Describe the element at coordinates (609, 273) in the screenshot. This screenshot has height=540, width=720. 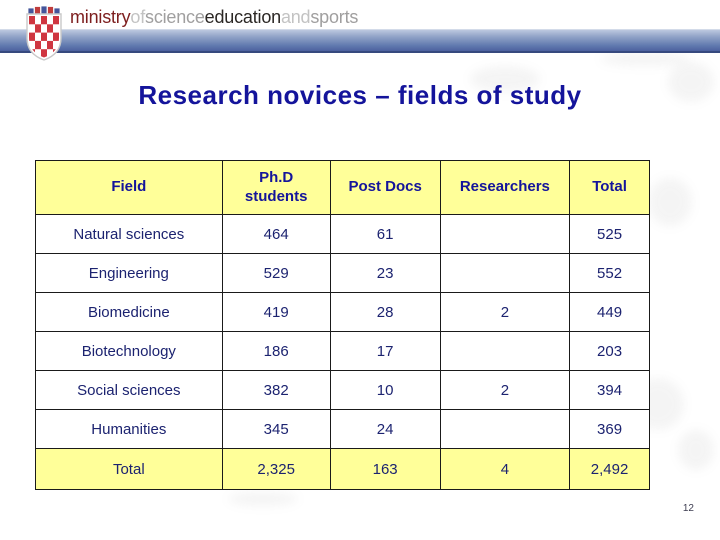
I see `value-cell: 552` at that location.